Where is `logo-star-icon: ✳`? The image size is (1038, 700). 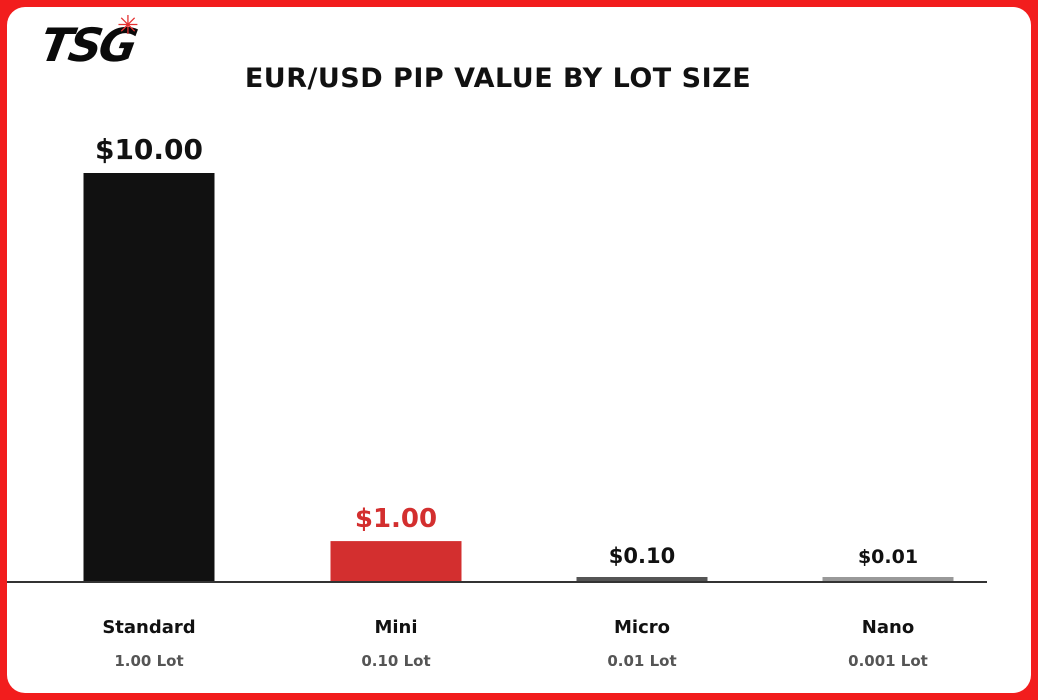 logo-star-icon: ✳ is located at coordinates (128, 26).